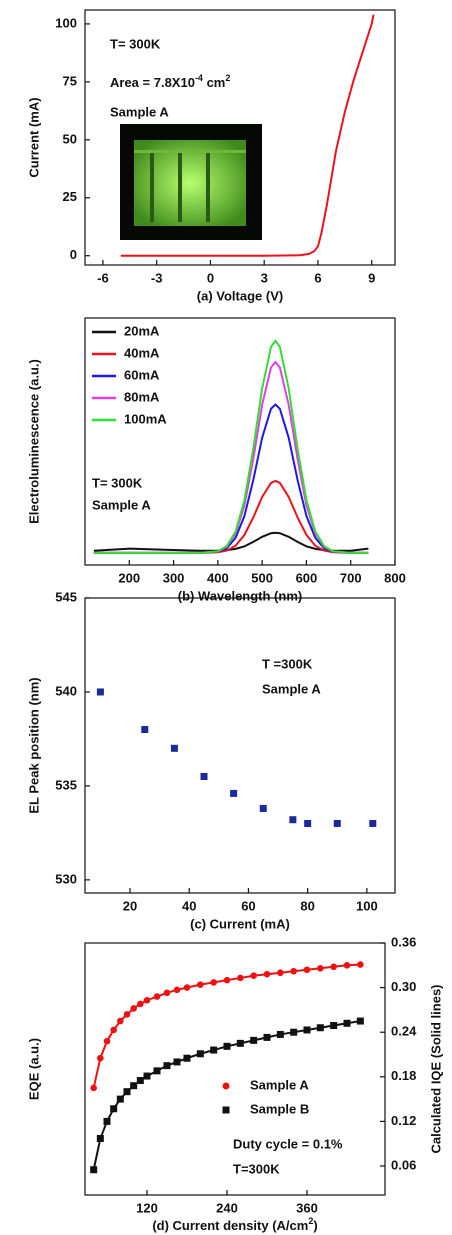  What do you see at coordinates (279, 1108) in the screenshot?
I see `legend-label: Sample B` at bounding box center [279, 1108].